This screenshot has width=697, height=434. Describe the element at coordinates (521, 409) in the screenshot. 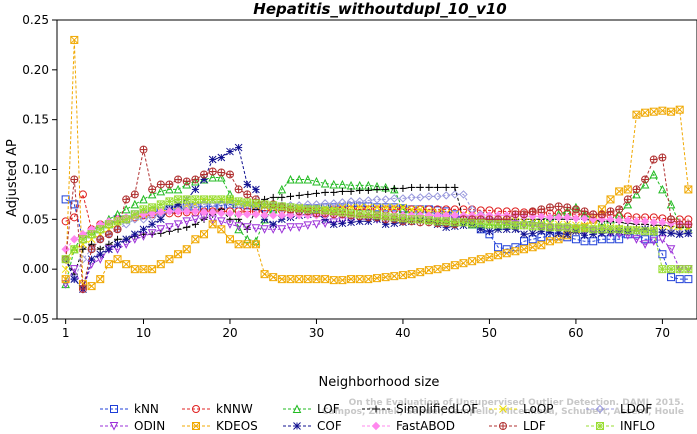

I see `legend-item-loop: LoOP` at that location.